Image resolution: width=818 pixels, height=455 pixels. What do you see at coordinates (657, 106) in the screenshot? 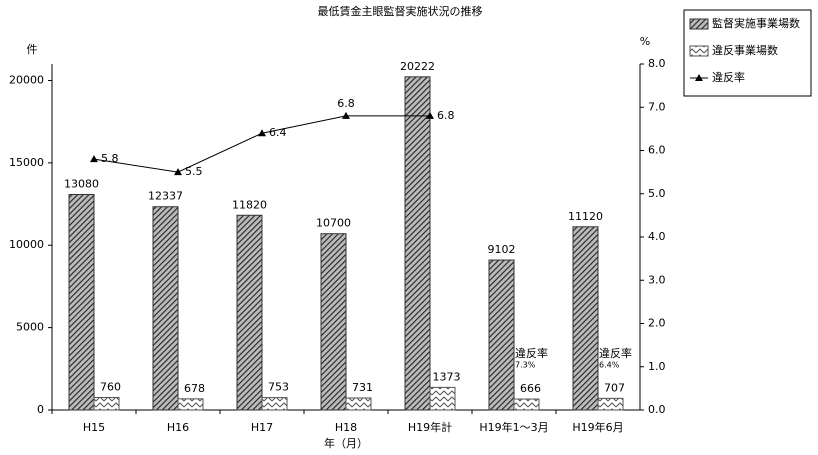
I see `y2-tick-label: 7.0` at bounding box center [657, 106].